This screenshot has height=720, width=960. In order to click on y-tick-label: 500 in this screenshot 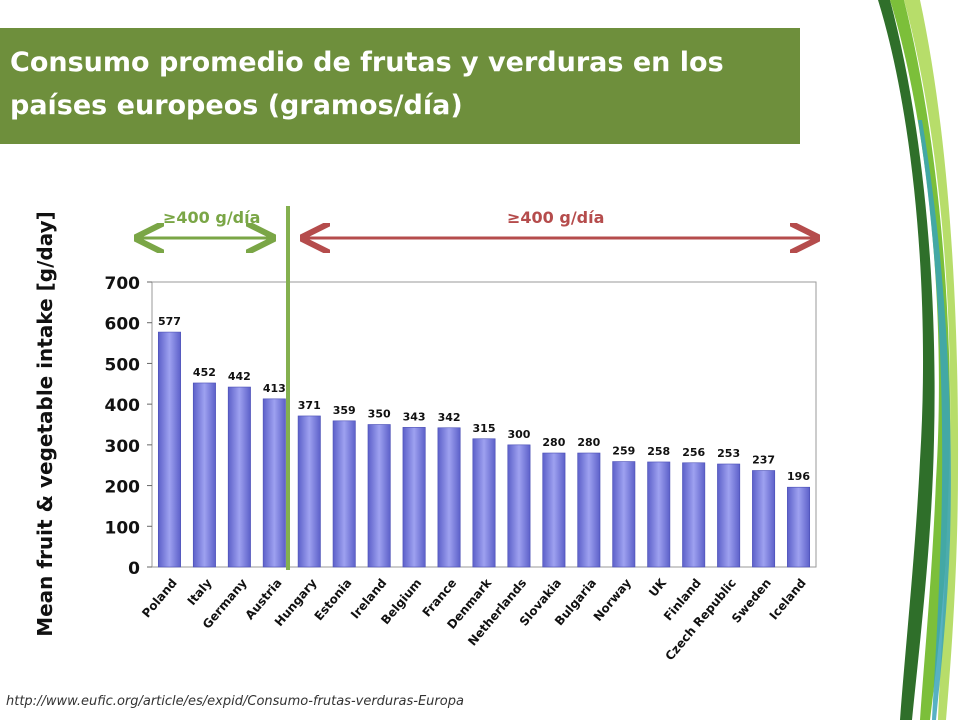, I will do `click(123, 365)`.